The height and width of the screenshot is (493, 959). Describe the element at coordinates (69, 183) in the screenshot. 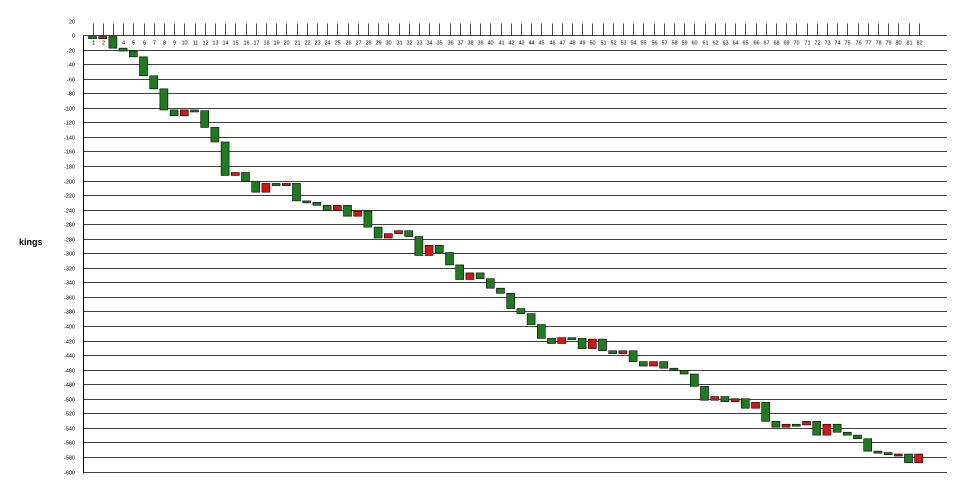

I see `y-tick-label: -200` at that location.